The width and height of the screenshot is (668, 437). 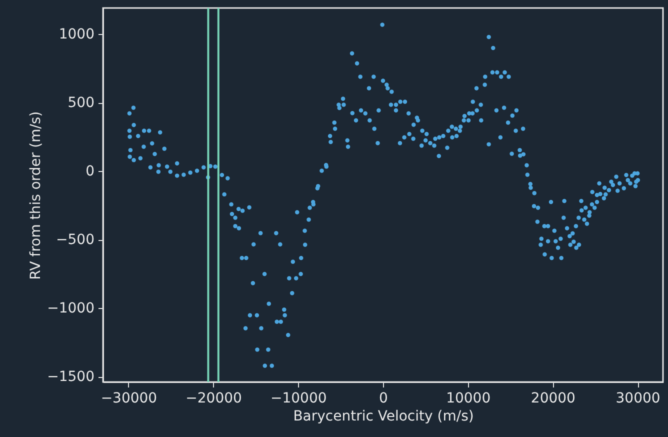 What do you see at coordinates (90, 172) in the screenshot?
I see `y-tick-label: 0` at bounding box center [90, 172].